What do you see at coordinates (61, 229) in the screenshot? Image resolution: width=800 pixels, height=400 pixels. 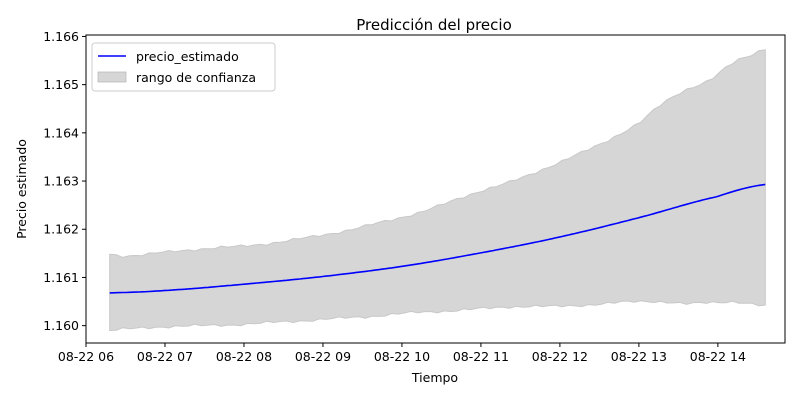 I see `y-tick-label: 1.162` at bounding box center [61, 229].